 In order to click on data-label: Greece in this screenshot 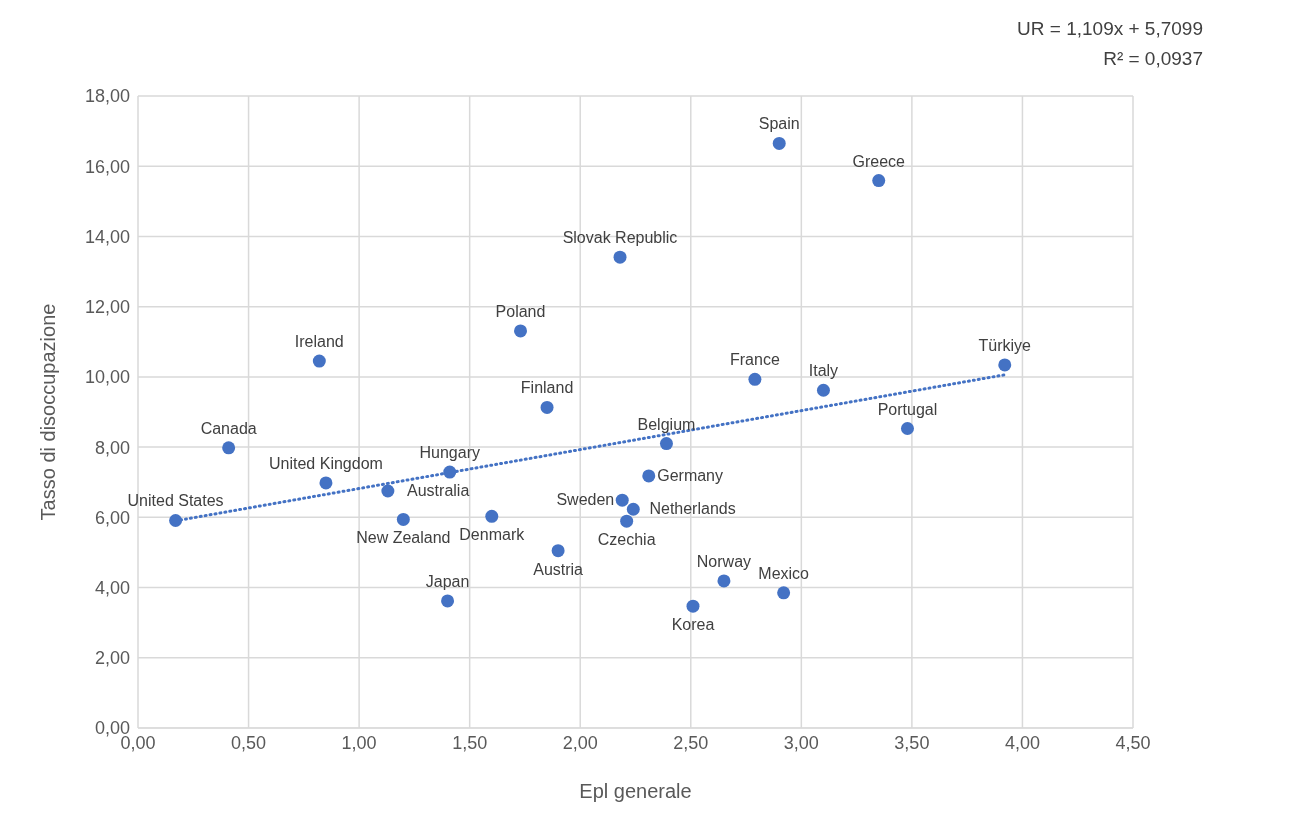, I will do `click(879, 161)`.